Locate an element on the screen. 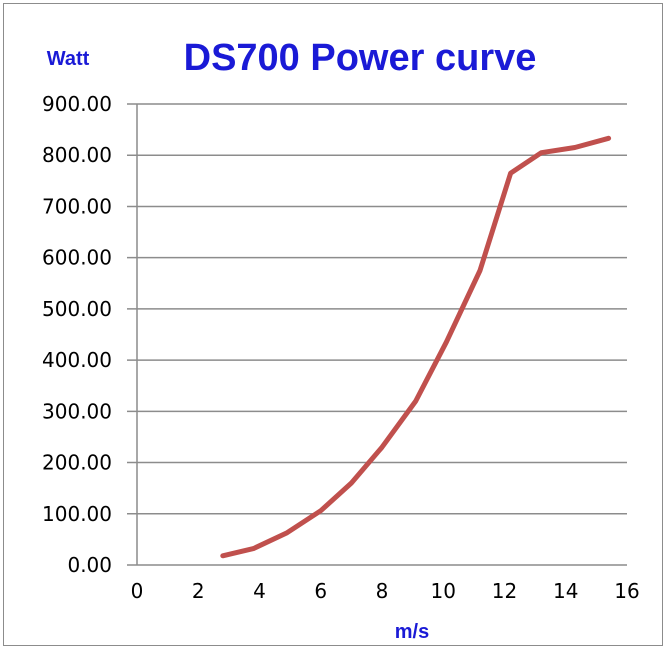 This screenshot has width=668, height=650. y-tick-label: 900.00 is located at coordinates (77, 104).